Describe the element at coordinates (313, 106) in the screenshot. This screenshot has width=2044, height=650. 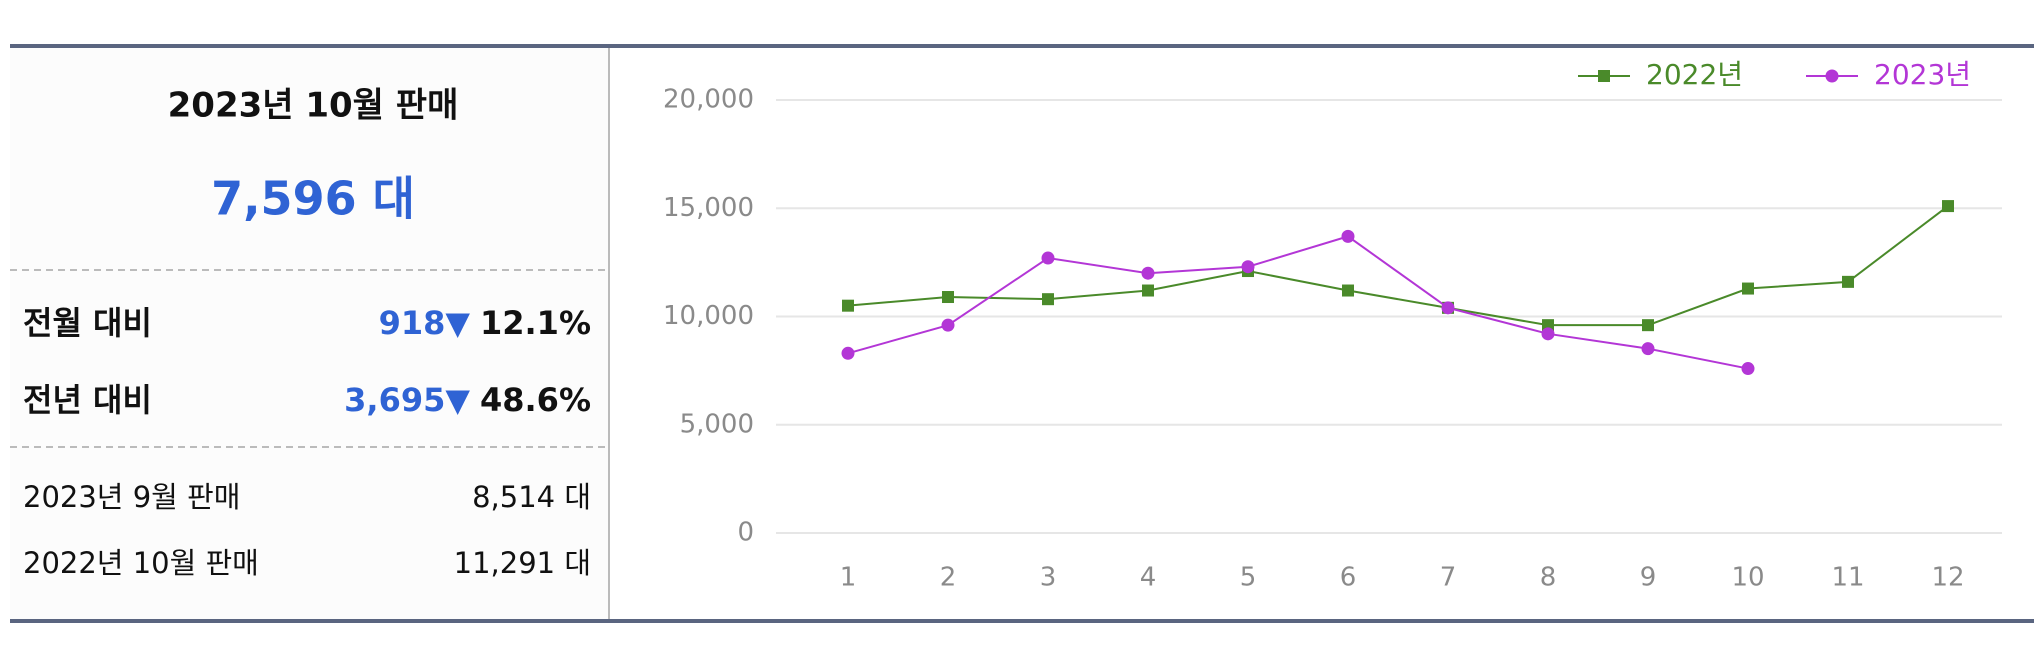
I see `summary-title: 2023년 10월 판매` at that location.